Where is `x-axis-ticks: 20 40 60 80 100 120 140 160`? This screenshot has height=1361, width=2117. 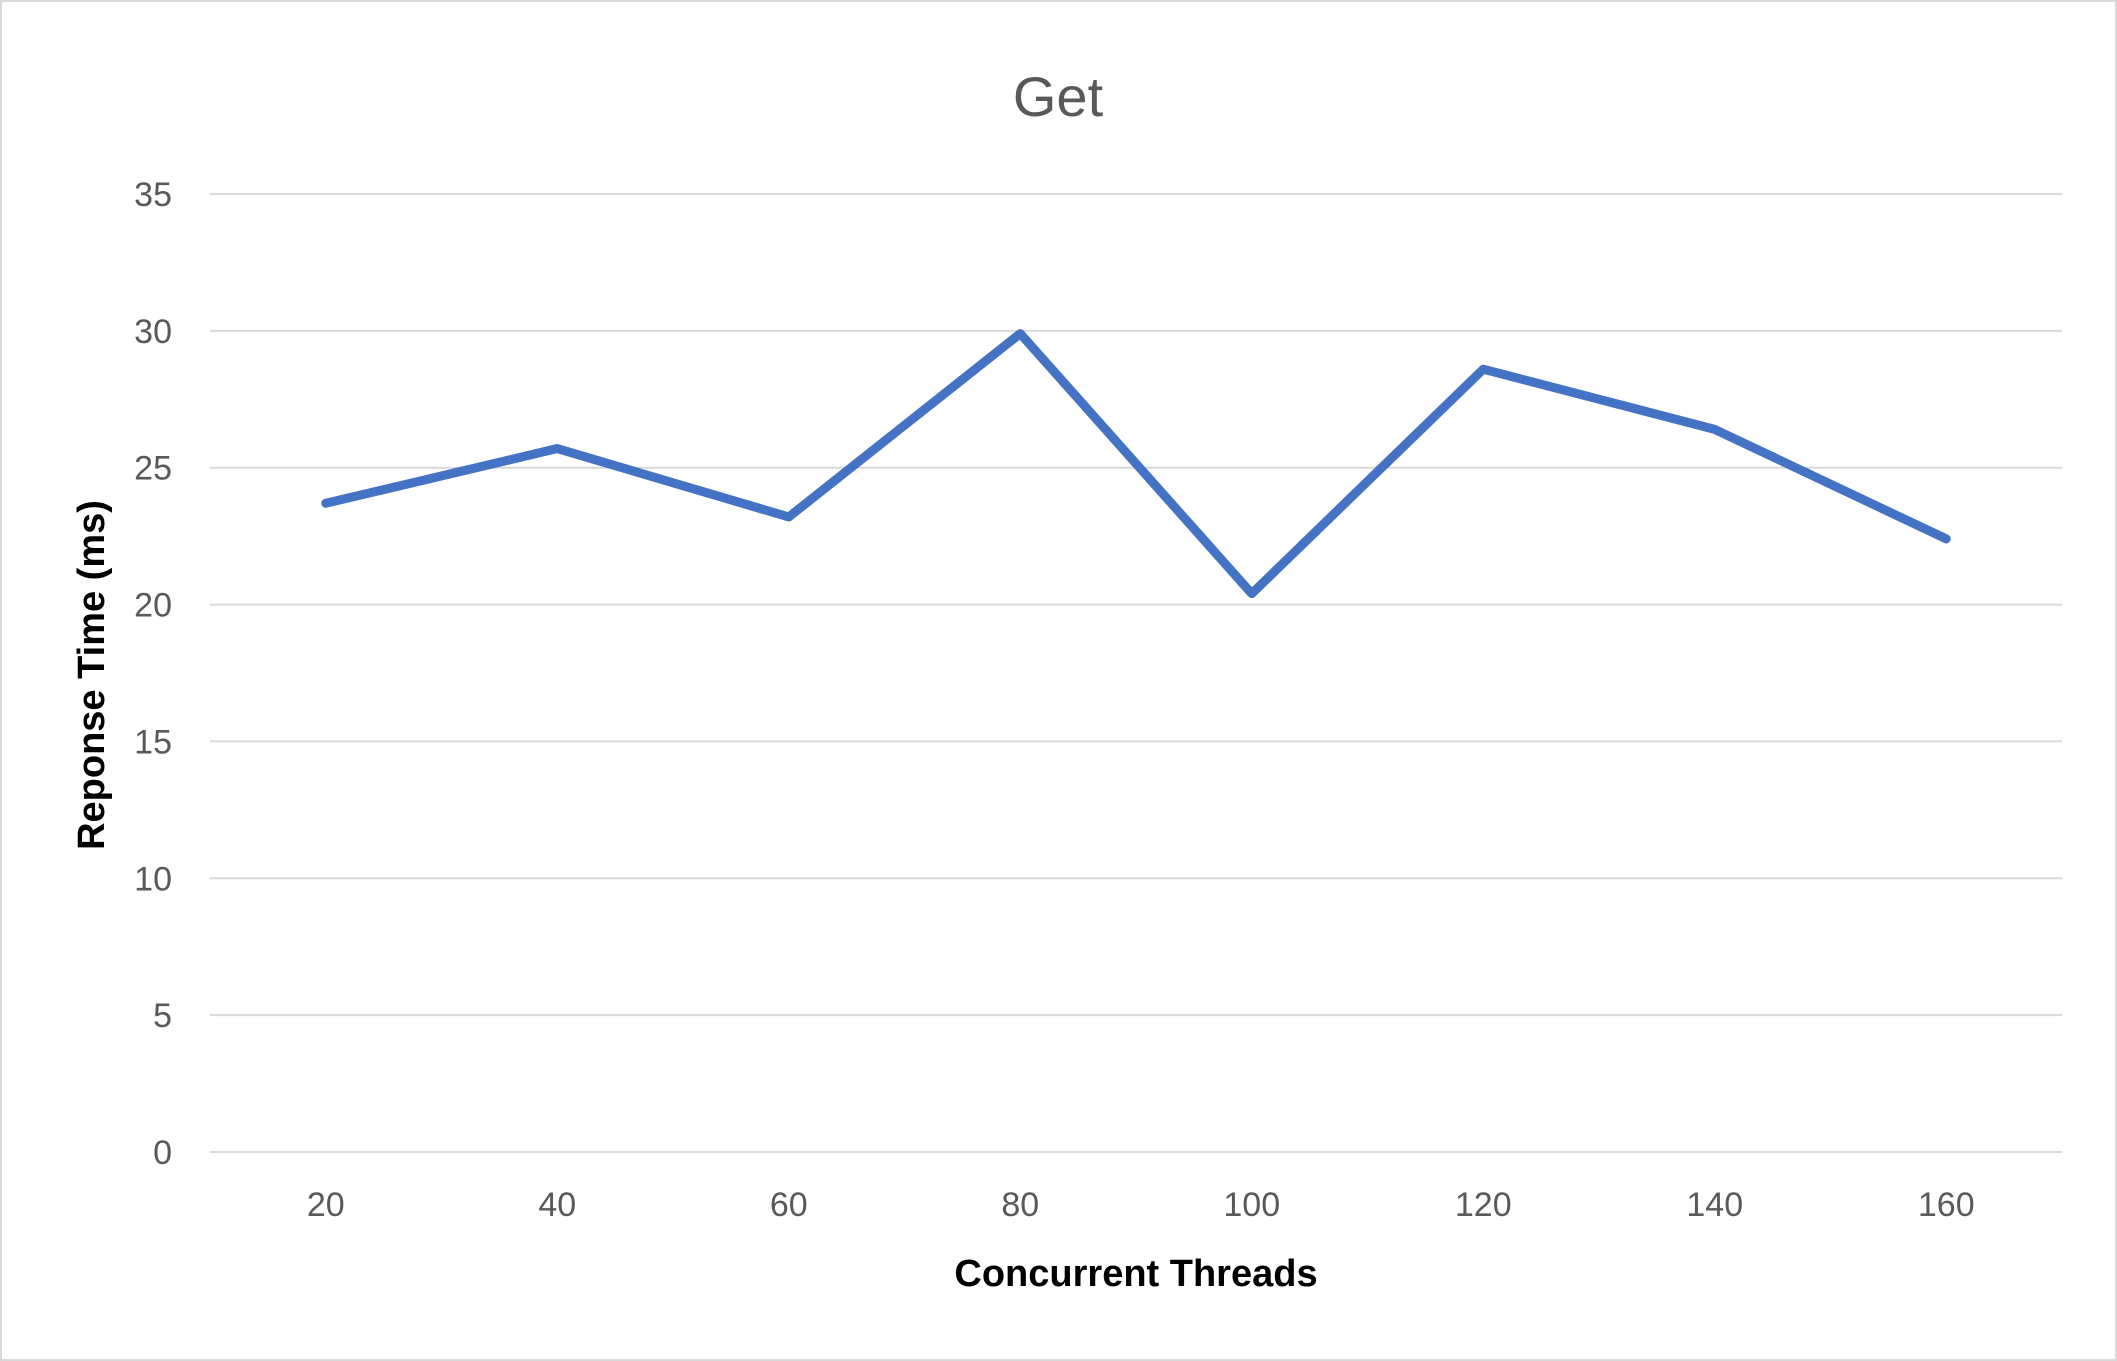 x-axis-ticks: 20 40 60 80 100 120 140 160 is located at coordinates (1141, 1205).